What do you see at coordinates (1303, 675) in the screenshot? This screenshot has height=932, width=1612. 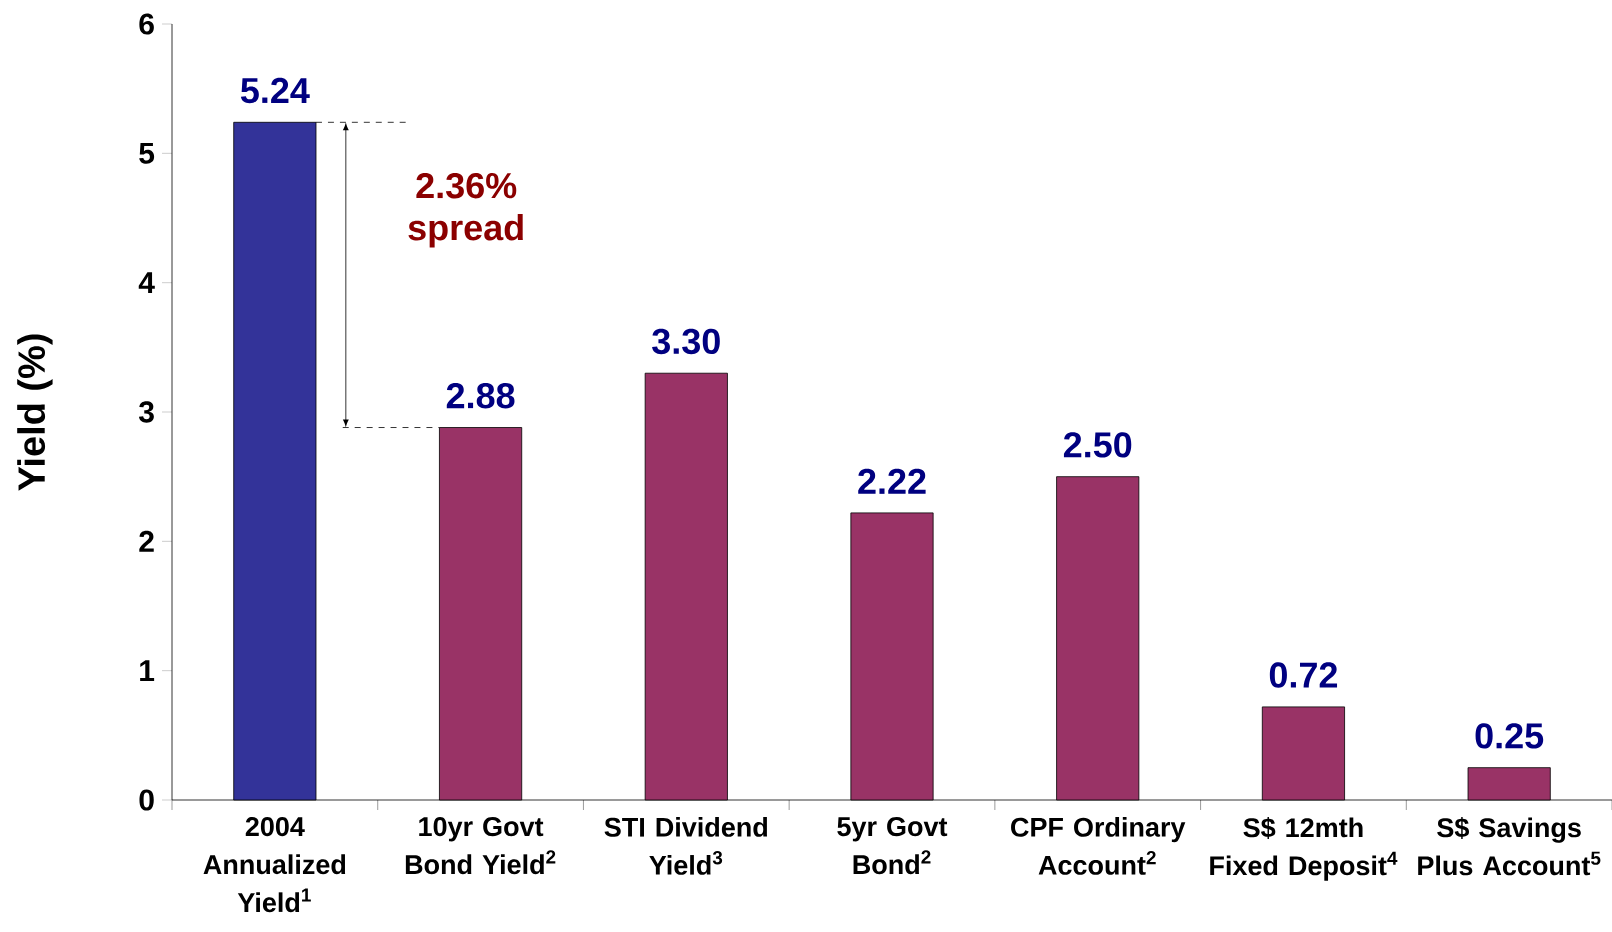 I see `data-label: 0.72` at bounding box center [1303, 675].